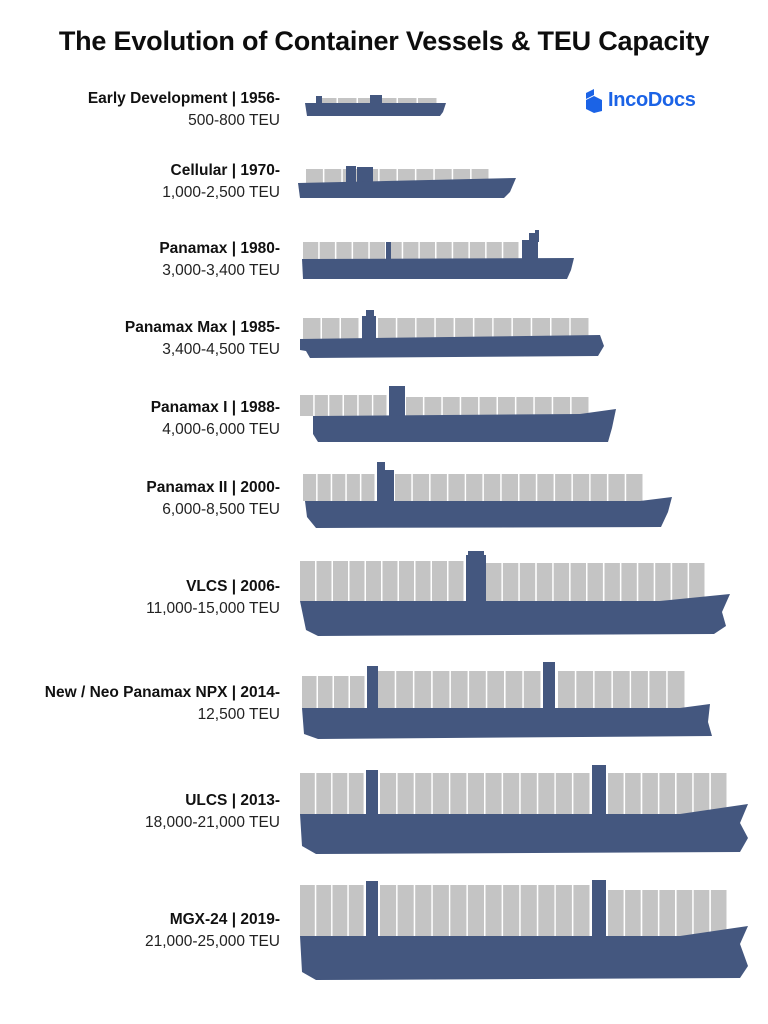 The height and width of the screenshot is (1024, 768). Describe the element at coordinates (234, 120) in the screenshot. I see `vessel-teu: 500-800 TEU` at that location.